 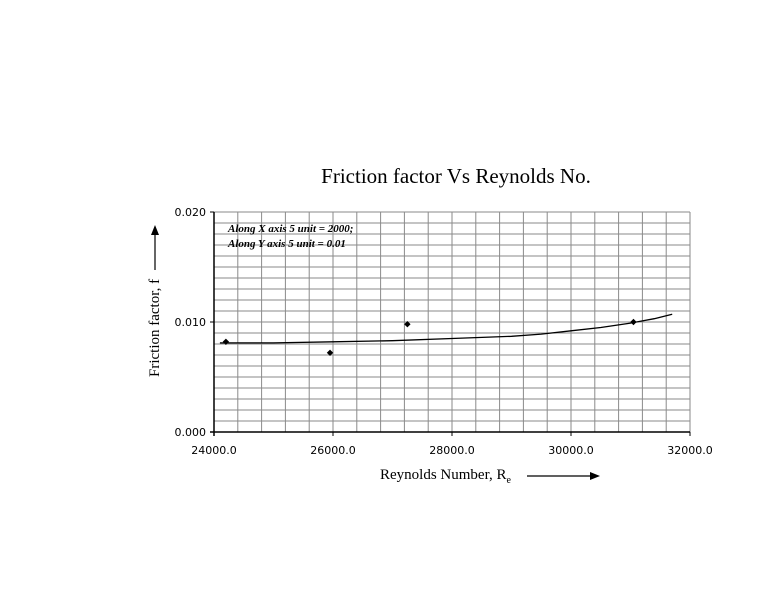 I want to click on y-axis-label-group: Friction factor, f, so click(x=155, y=301).